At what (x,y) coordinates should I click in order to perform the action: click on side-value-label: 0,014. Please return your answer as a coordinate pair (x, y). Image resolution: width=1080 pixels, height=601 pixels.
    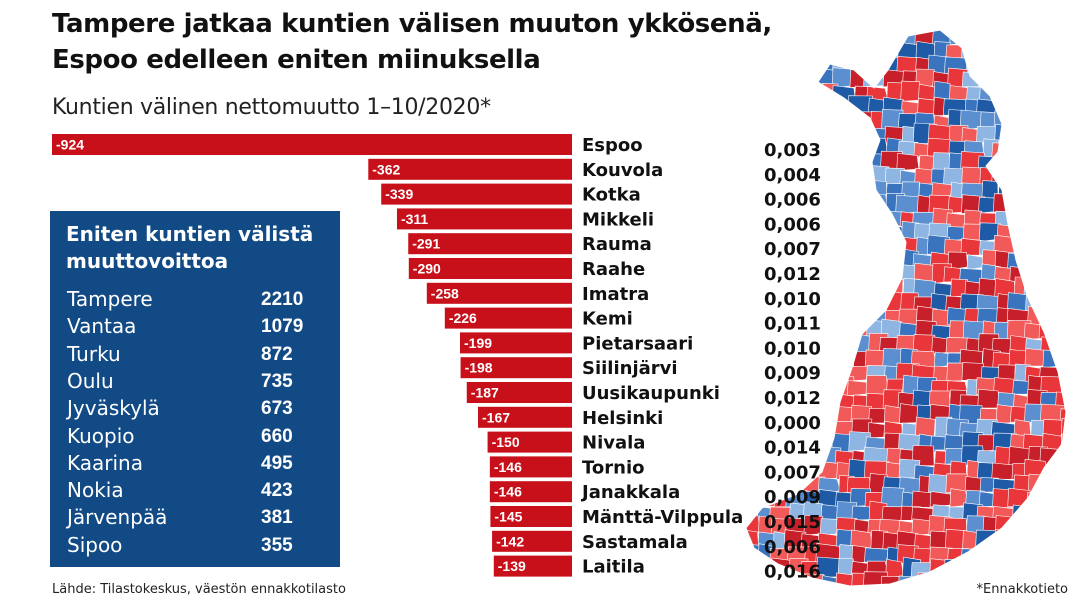
    Looking at the image, I should click on (792, 448).